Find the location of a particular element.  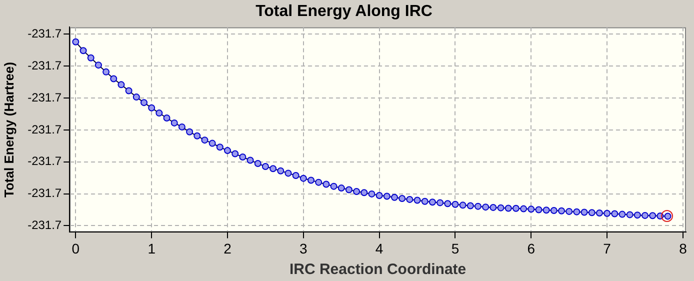

x-axis-title: IRC Reaction Coordinate is located at coordinates (377, 269).